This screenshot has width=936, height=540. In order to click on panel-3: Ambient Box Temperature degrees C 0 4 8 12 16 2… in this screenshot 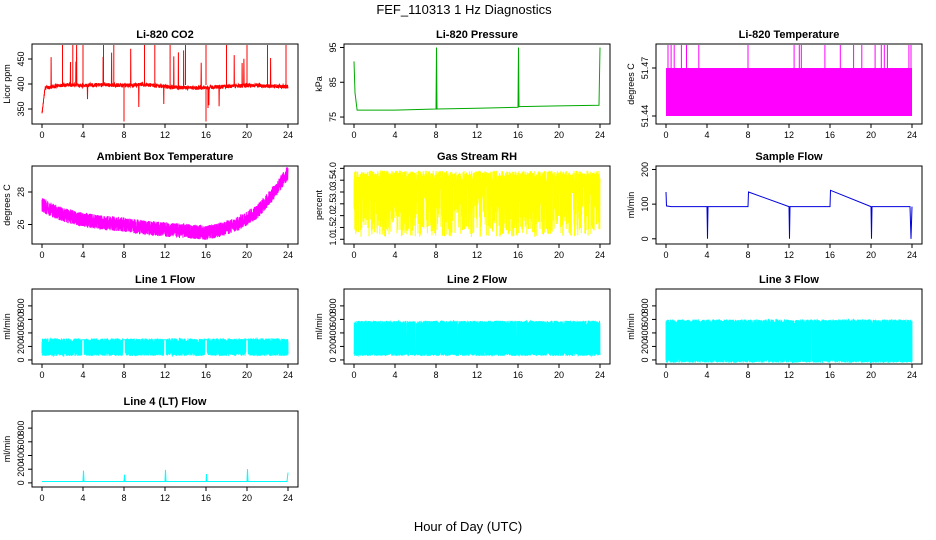, I will do `click(150, 205)`.